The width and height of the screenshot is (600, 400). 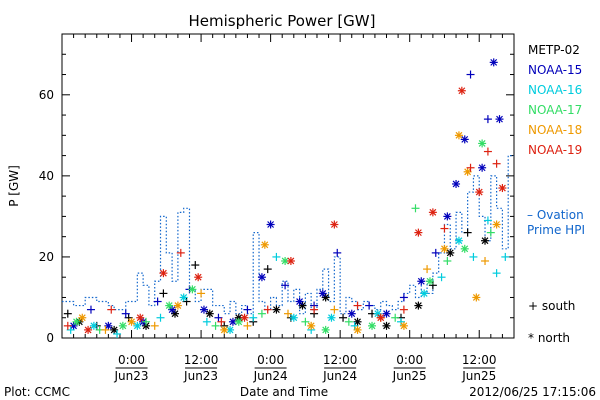 What do you see at coordinates (555, 70) in the screenshot?
I see `legend-entry-noaa-15: NOAA-15` at bounding box center [555, 70].